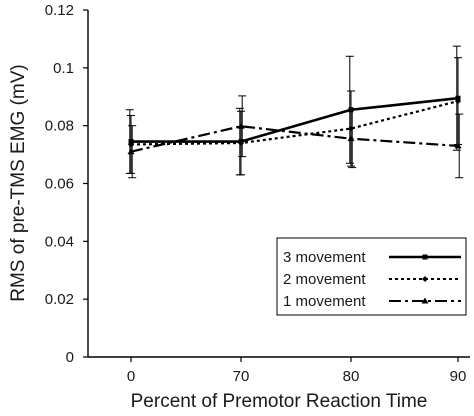 This screenshot has height=416, width=474. What do you see at coordinates (63, 68) in the screenshot?
I see `y-tick-label-5: 0.1` at bounding box center [63, 68].